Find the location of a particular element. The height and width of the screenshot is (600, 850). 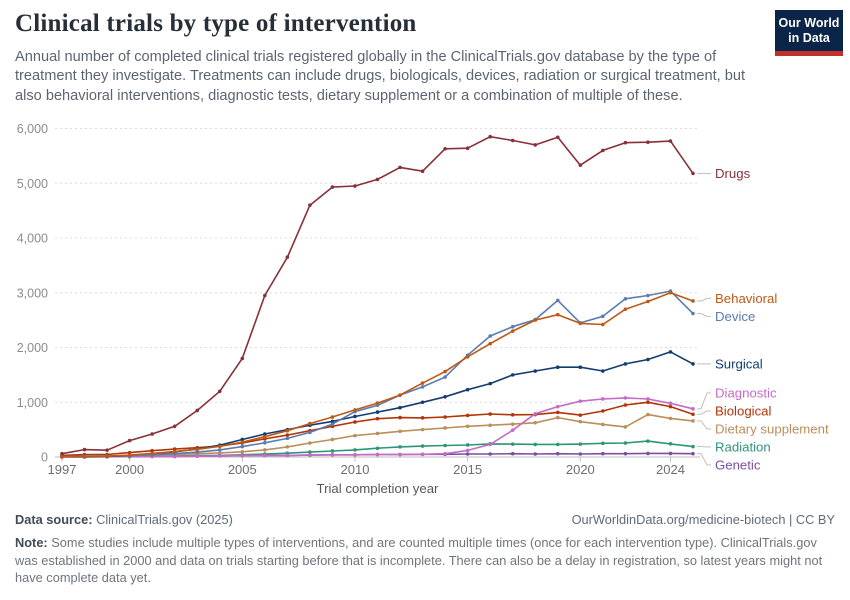

series-label-device: Device is located at coordinates (735, 316).